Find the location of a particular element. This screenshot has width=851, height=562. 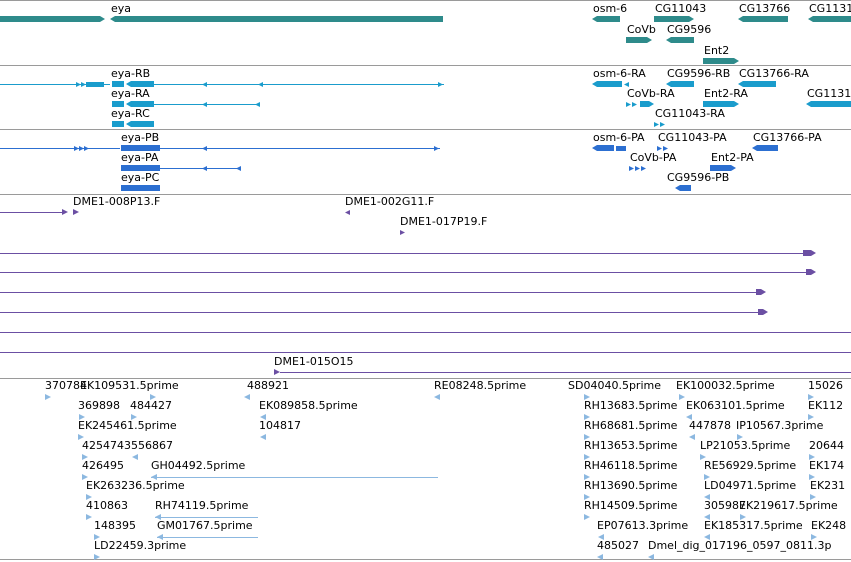

feature-label: CoVb-PA is located at coordinates (653, 157).